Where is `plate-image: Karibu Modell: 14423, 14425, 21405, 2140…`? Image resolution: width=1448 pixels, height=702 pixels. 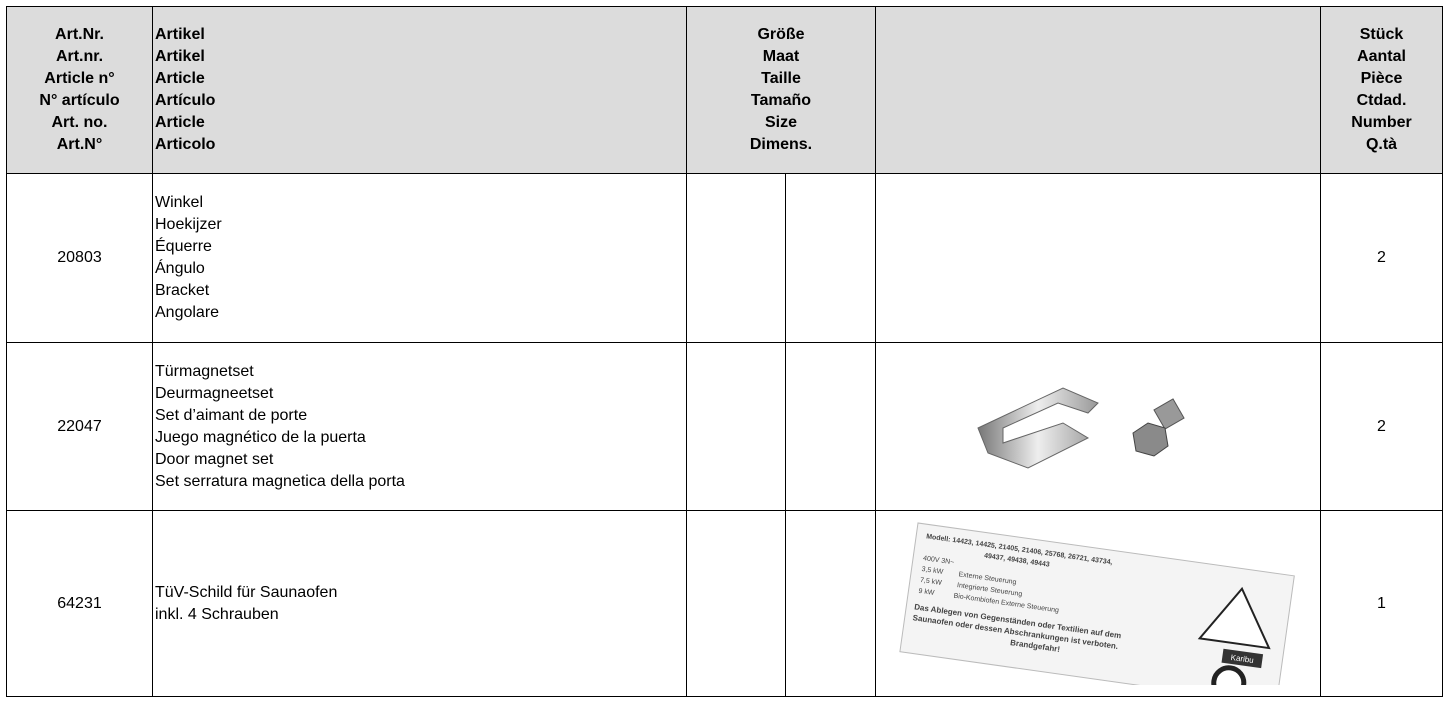 plate-image: Karibu Modell: 14423, 14425, 21405, 2140… is located at coordinates (1097, 612).